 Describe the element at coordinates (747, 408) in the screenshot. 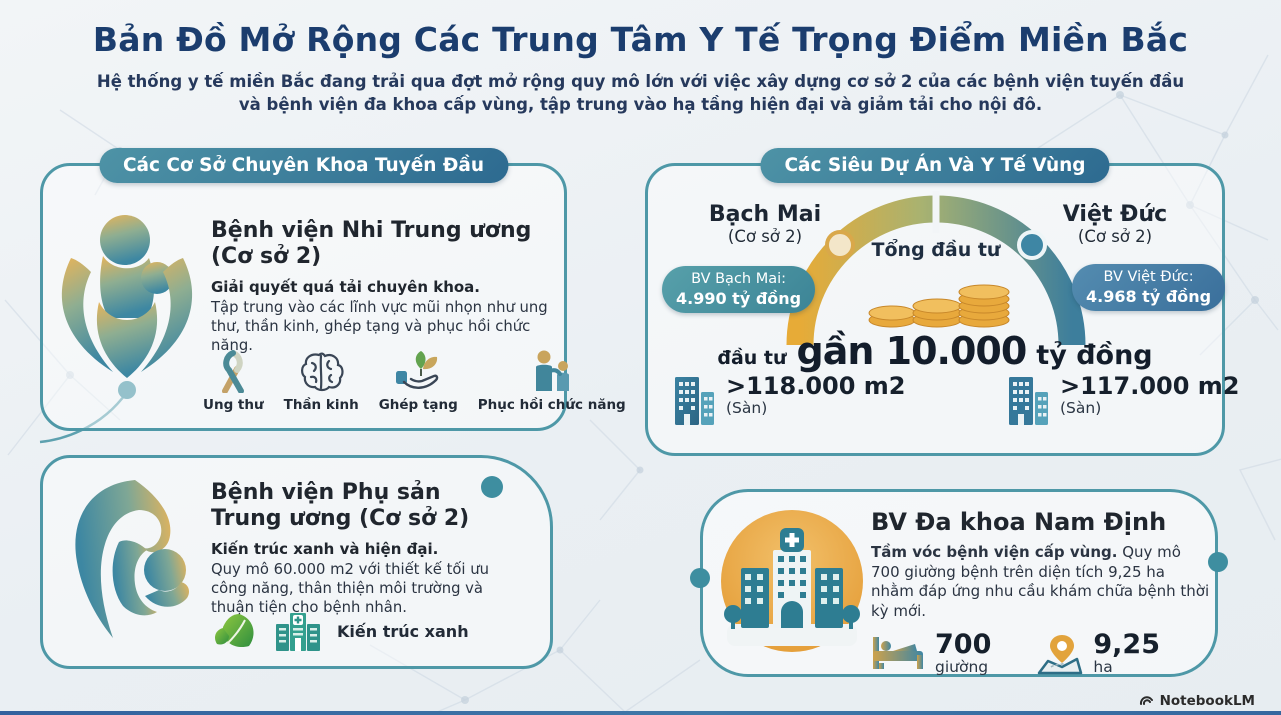

I see `bachmai-area-unit: (Sàn)` at that location.